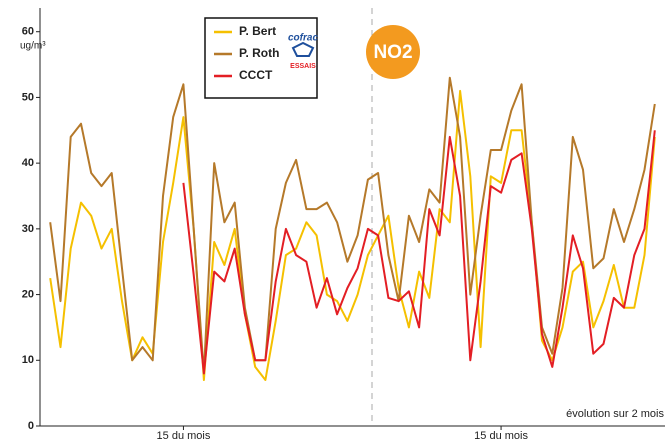 The height and width of the screenshot is (443, 667). Describe the element at coordinates (28, 294) in the screenshot. I see `y-tick-label: 20` at that location.